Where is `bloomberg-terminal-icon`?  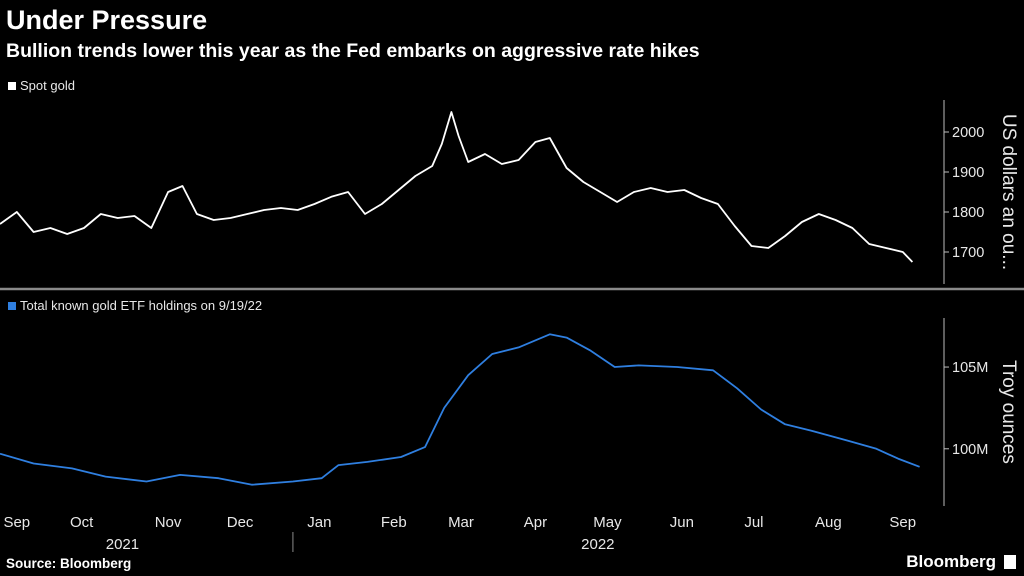
bloomberg-terminal-icon is located at coordinates (1010, 562).